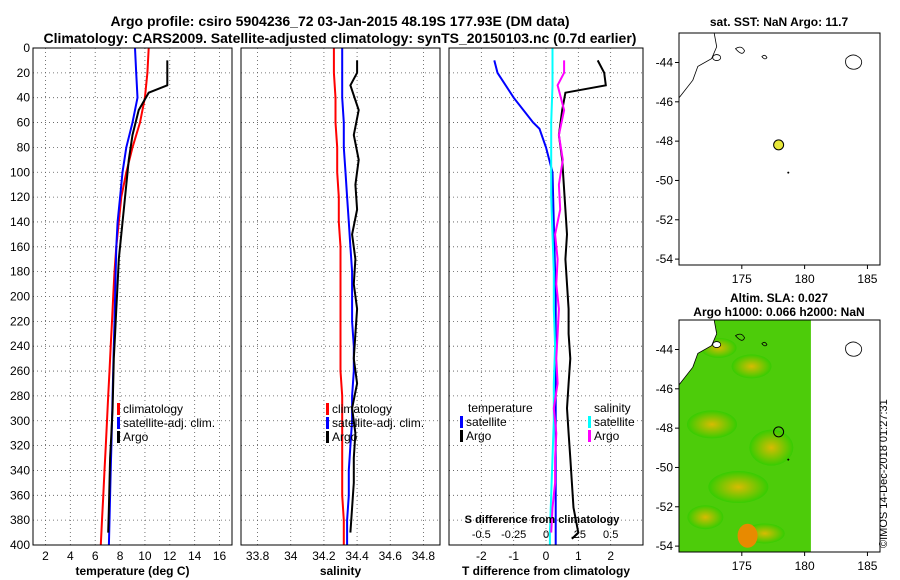 Image resolution: width=900 pixels, height=580 pixels. What do you see at coordinates (665, 180) in the screenshot?
I see `map-y-tick-label: -50` at bounding box center [665, 180].